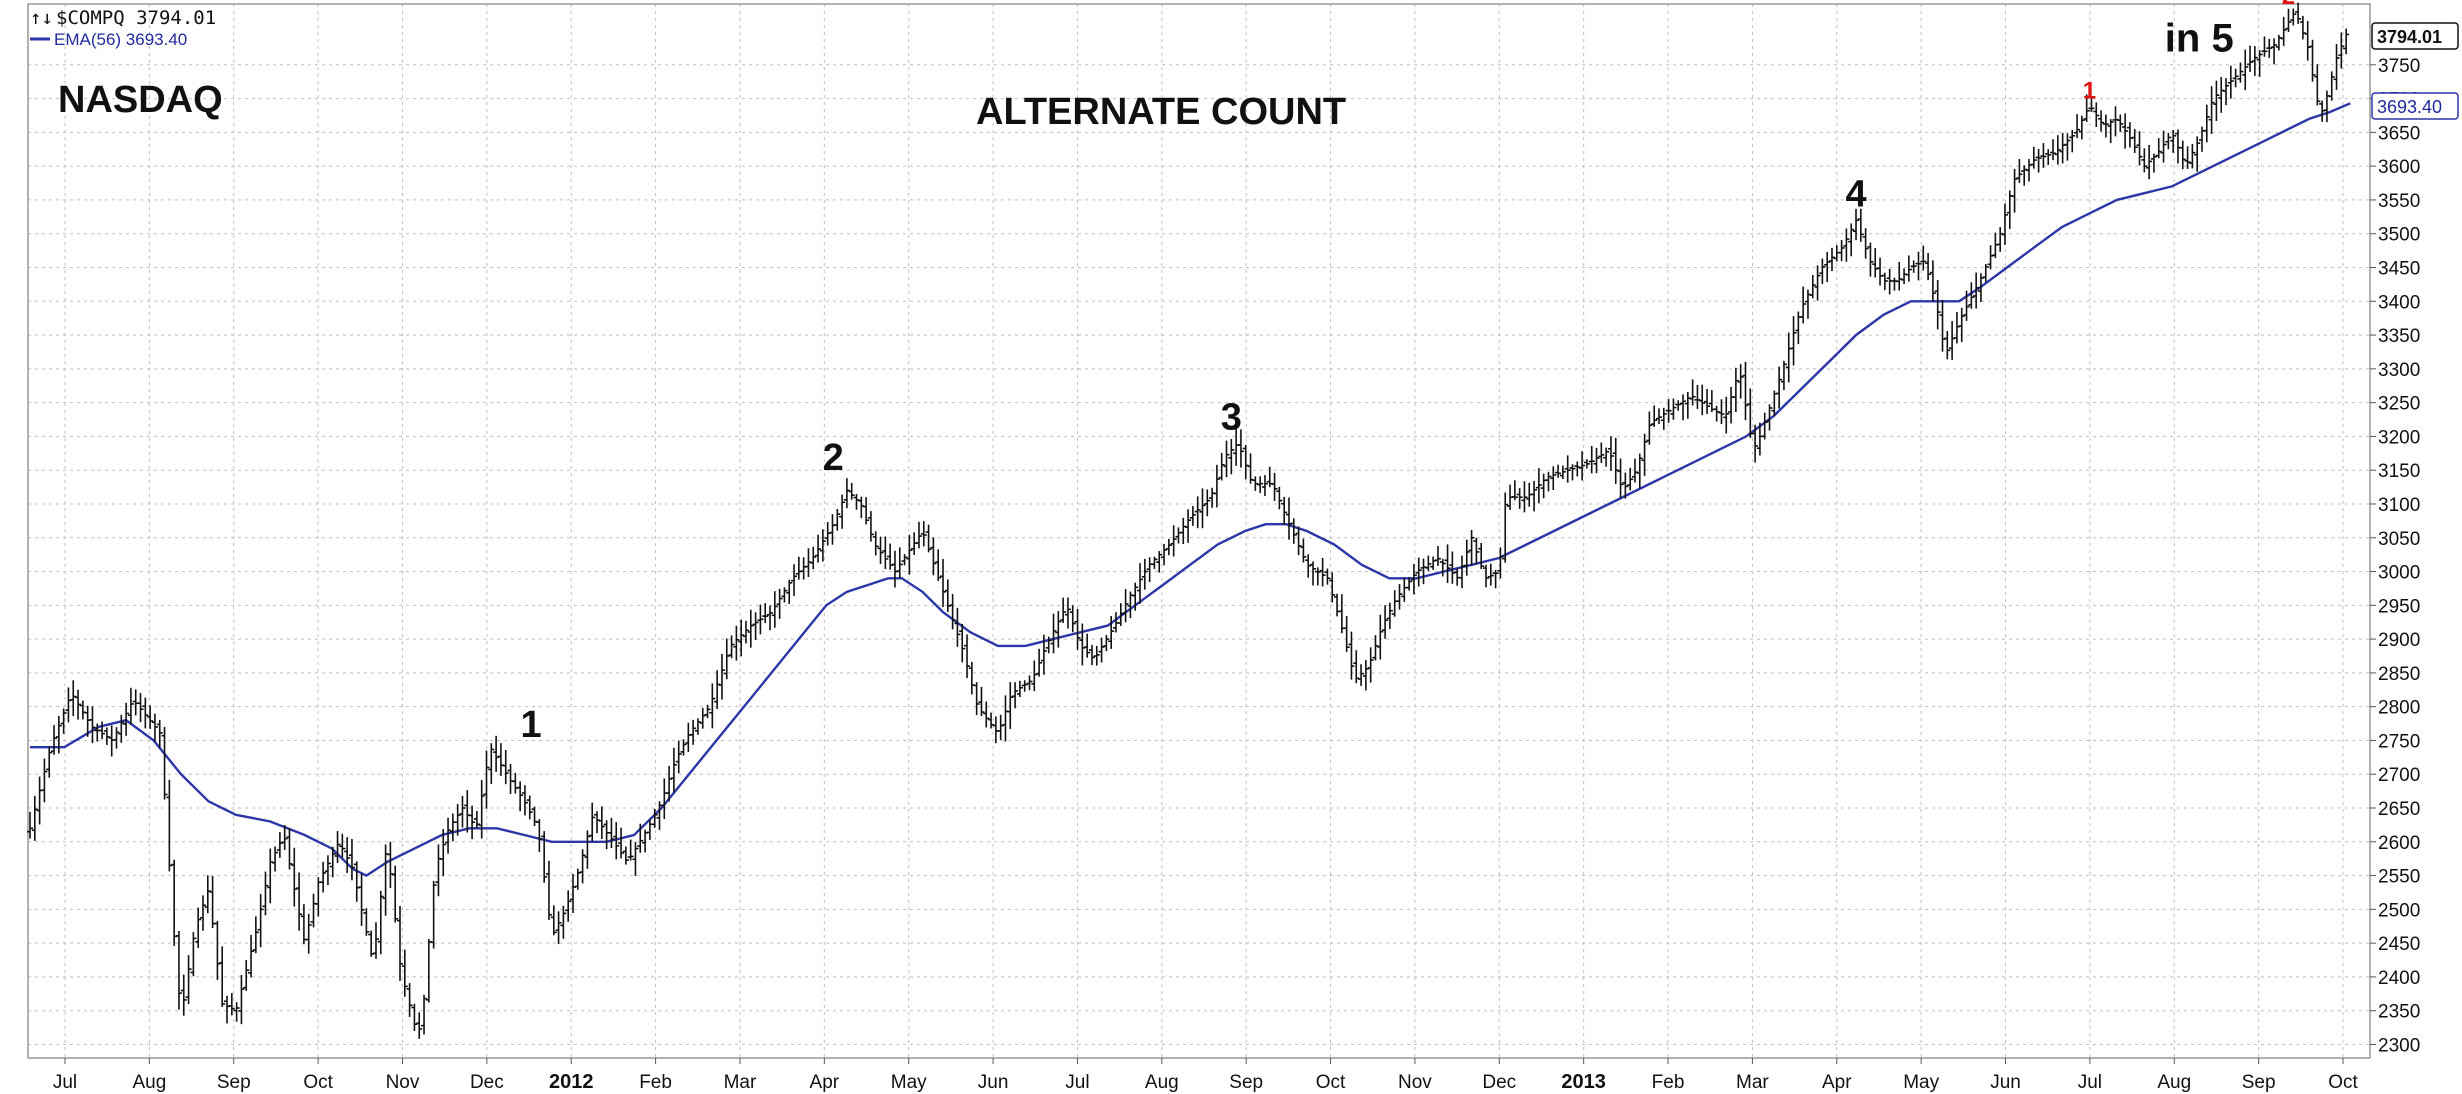 This screenshot has height=1094, width=2462. What do you see at coordinates (2399, 573) in the screenshot?
I see `y-tick-label: 3000` at bounding box center [2399, 573].